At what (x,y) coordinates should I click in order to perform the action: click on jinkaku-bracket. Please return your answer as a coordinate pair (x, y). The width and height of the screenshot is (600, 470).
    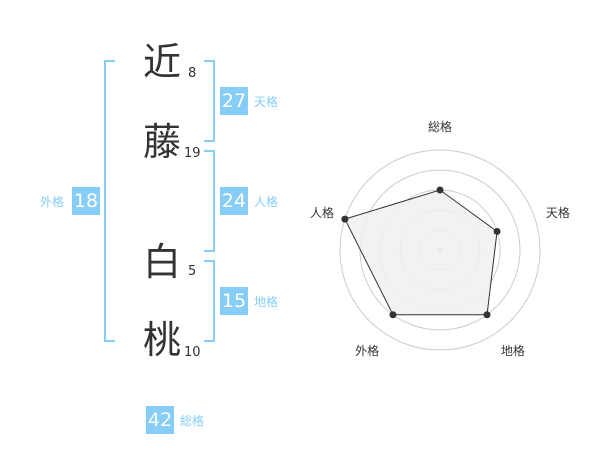
    Looking at the image, I should click on (209, 201).